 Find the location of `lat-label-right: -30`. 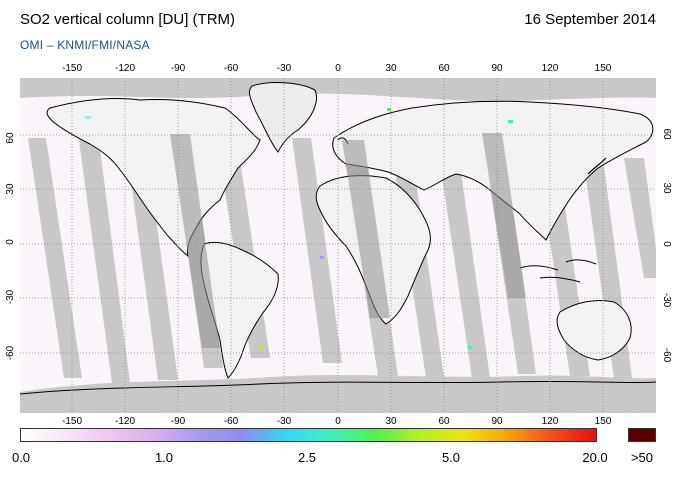

lat-label-right: -30 is located at coordinates (666, 300).